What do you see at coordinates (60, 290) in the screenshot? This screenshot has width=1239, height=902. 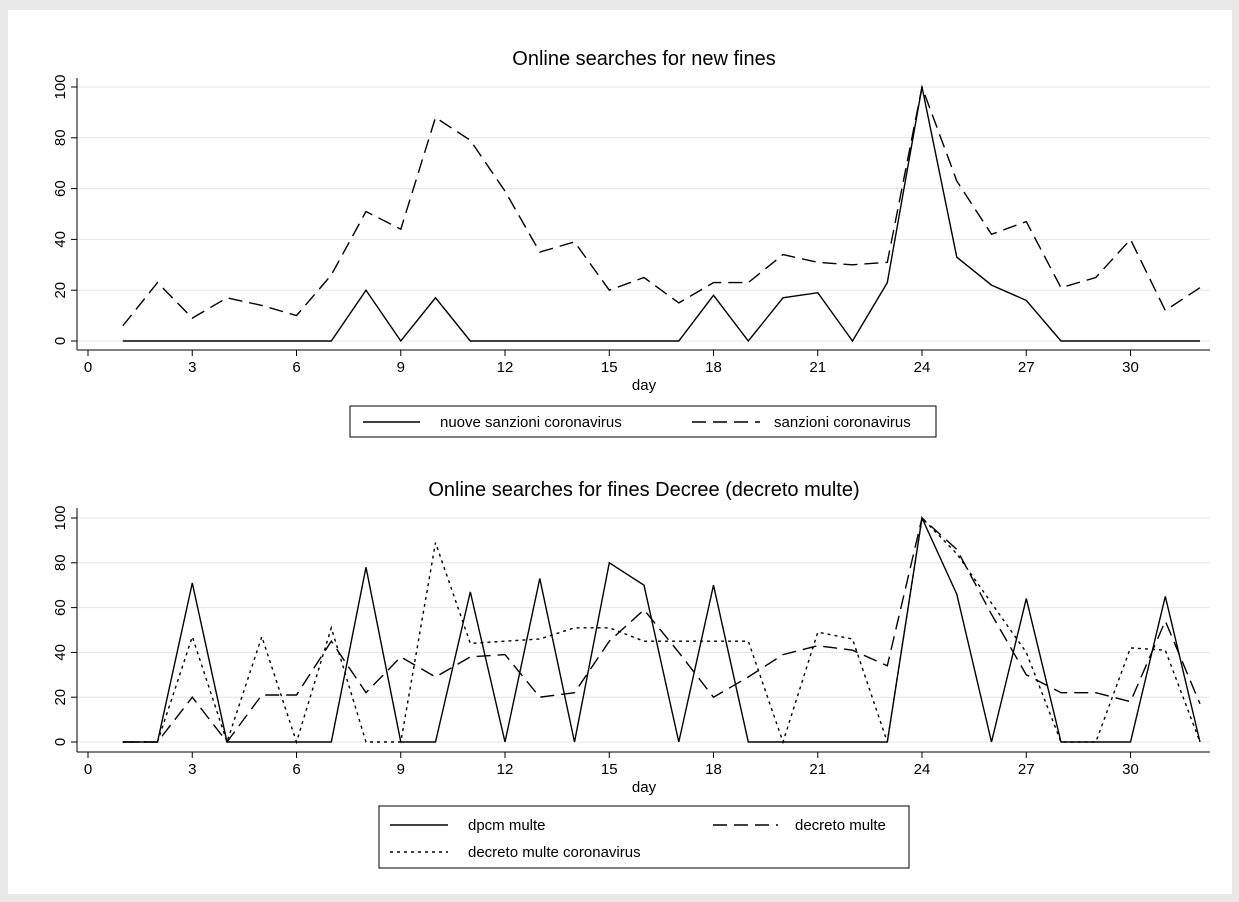 I see `chart-1-y-tick-label-1: 20` at bounding box center [60, 290].